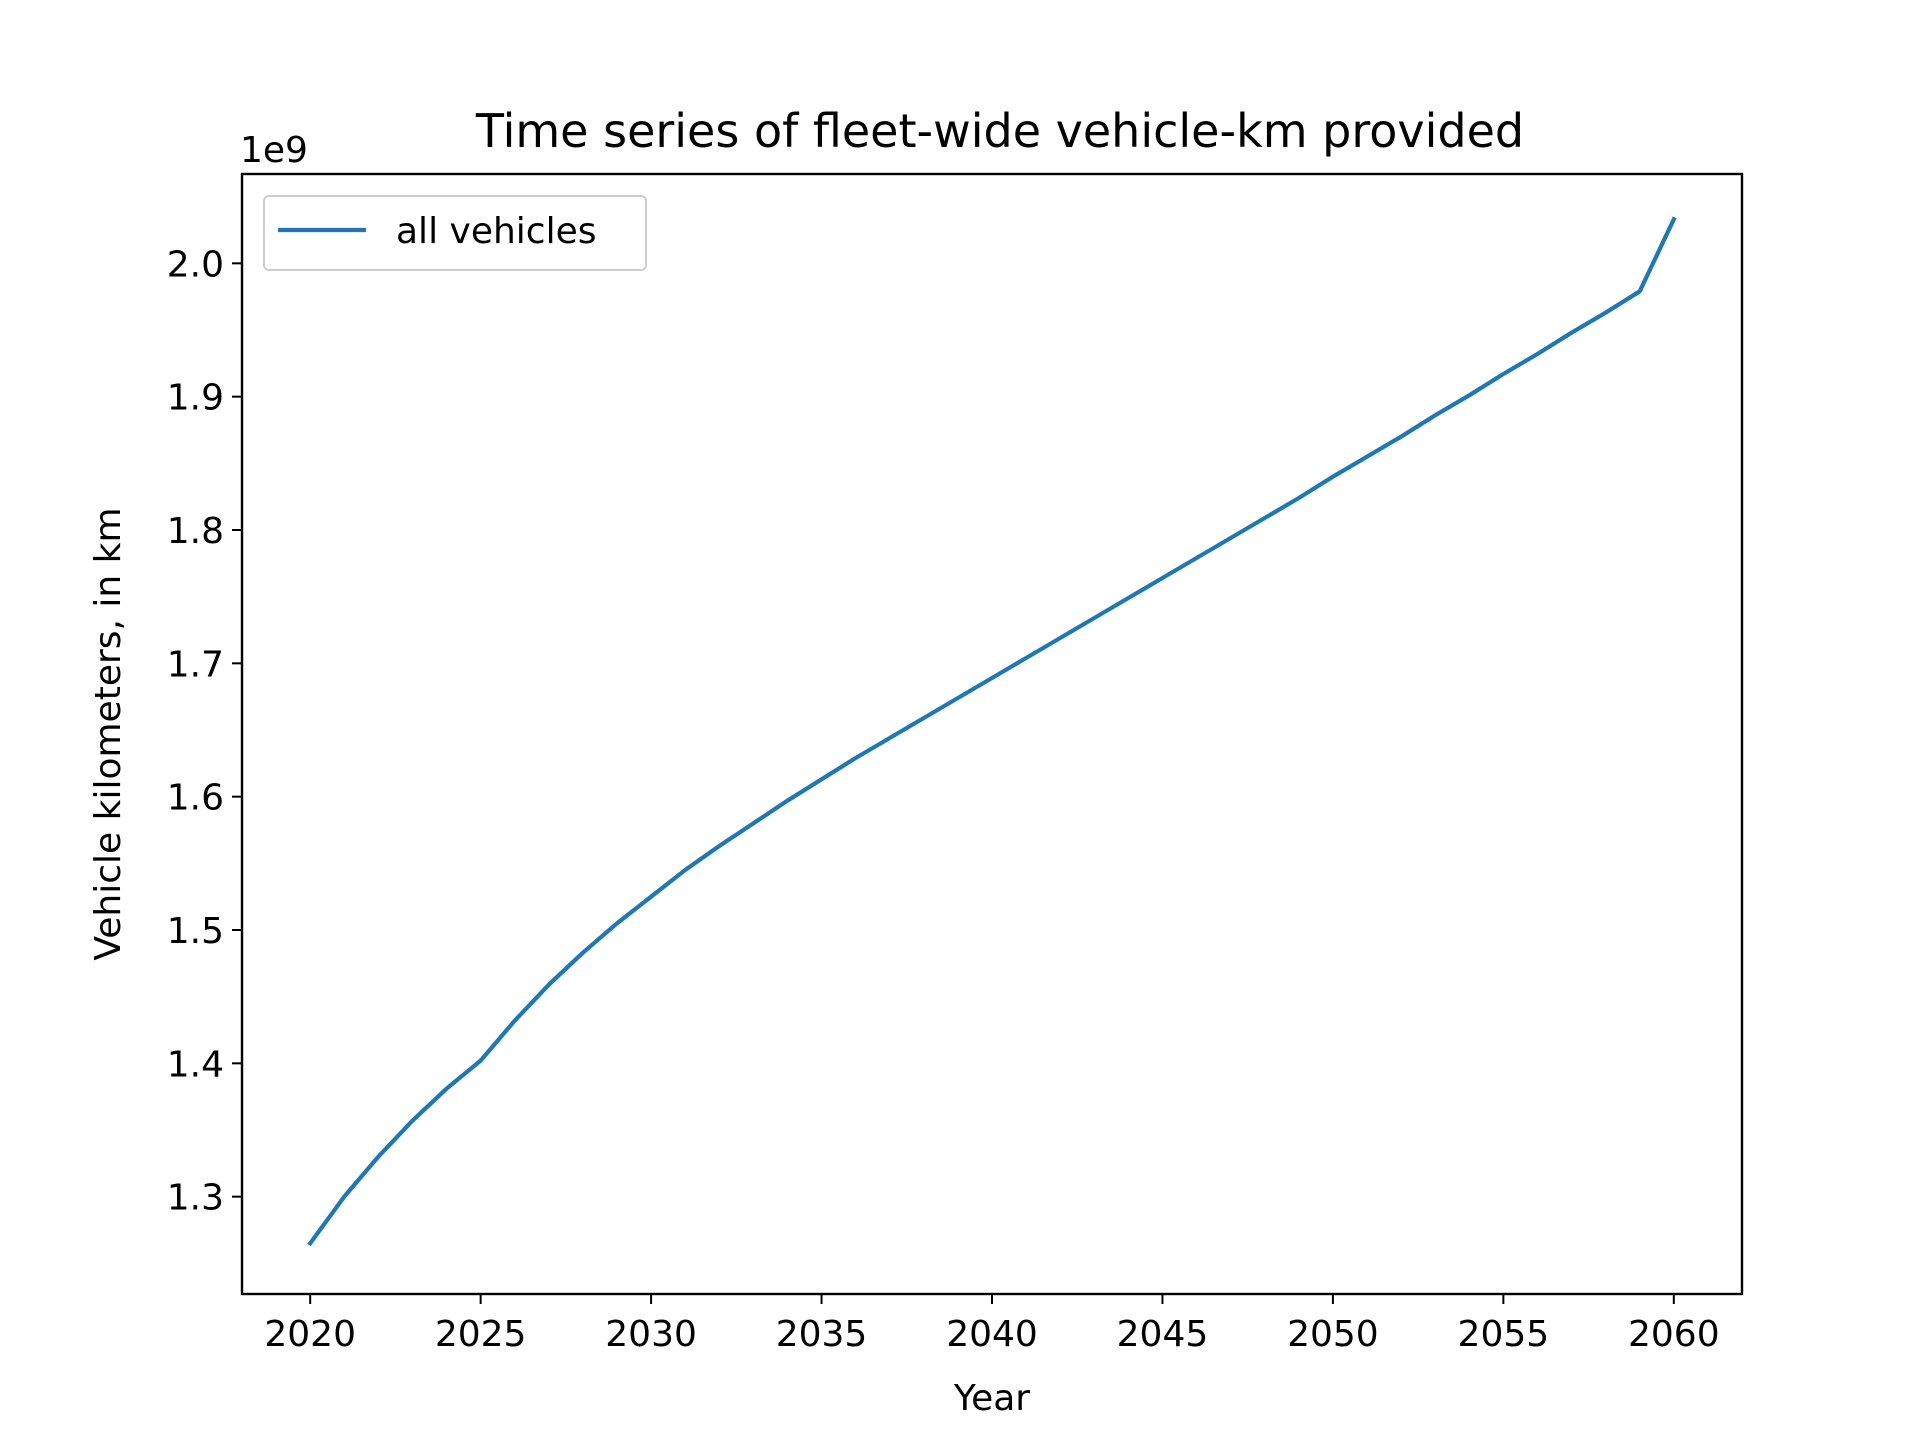 This screenshot has height=1440, width=1920. I want to click on y-tick-label: 1.7, so click(195, 664).